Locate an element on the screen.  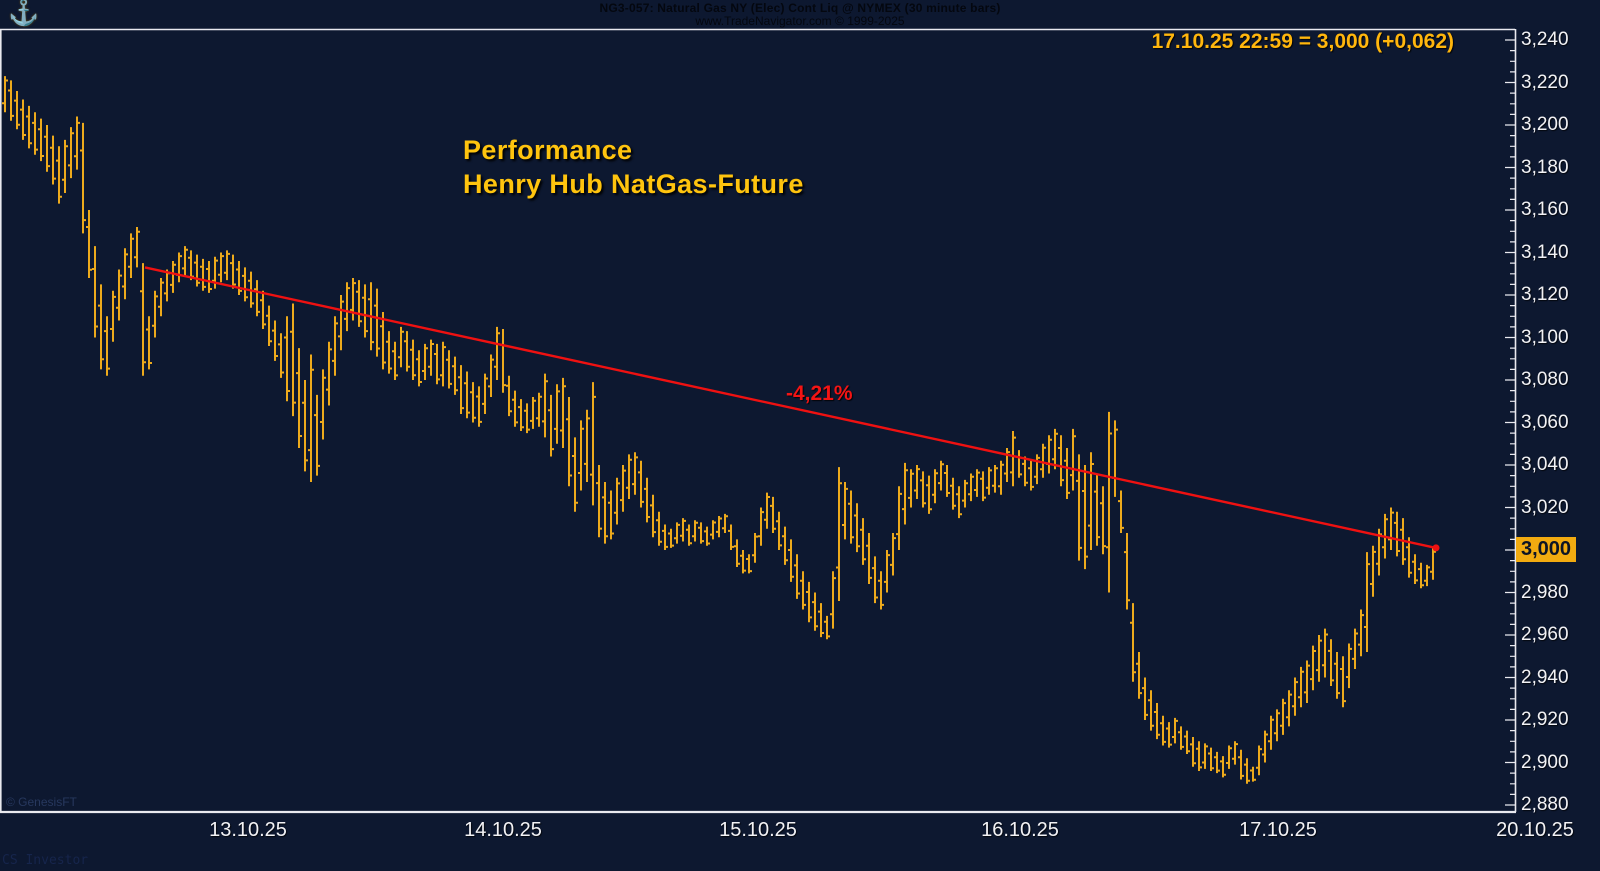
chart-site-copyright: www.TradeNavigator.com © 1999-2025 is located at coordinates (800, 21).